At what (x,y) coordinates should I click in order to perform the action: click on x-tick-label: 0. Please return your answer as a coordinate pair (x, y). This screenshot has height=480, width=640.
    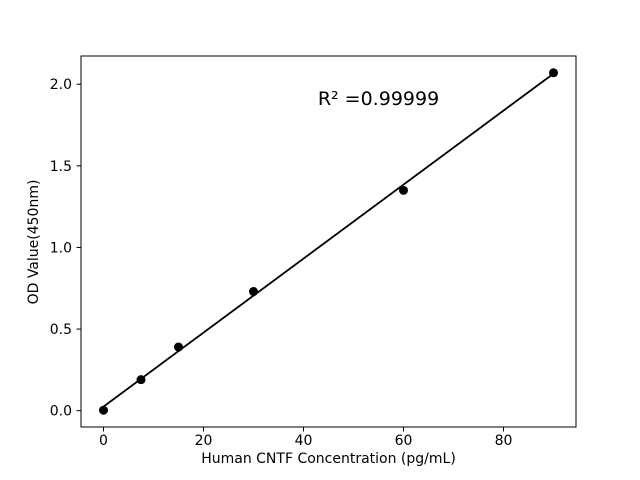
    Looking at the image, I should click on (103, 441).